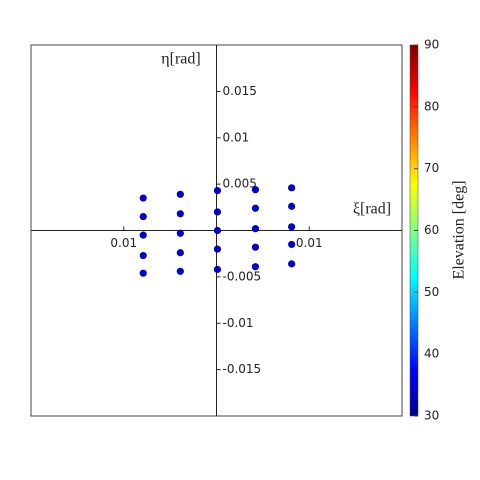 The width and height of the screenshot is (480, 480). What do you see at coordinates (431, 292) in the screenshot?
I see `colorbar-tick-label: 50` at bounding box center [431, 292].